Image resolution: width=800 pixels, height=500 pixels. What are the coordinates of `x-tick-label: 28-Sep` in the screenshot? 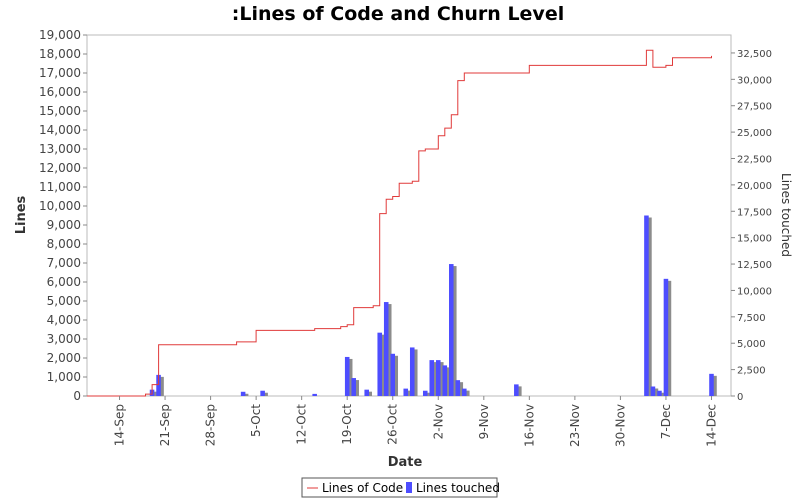 It's located at (211, 425).